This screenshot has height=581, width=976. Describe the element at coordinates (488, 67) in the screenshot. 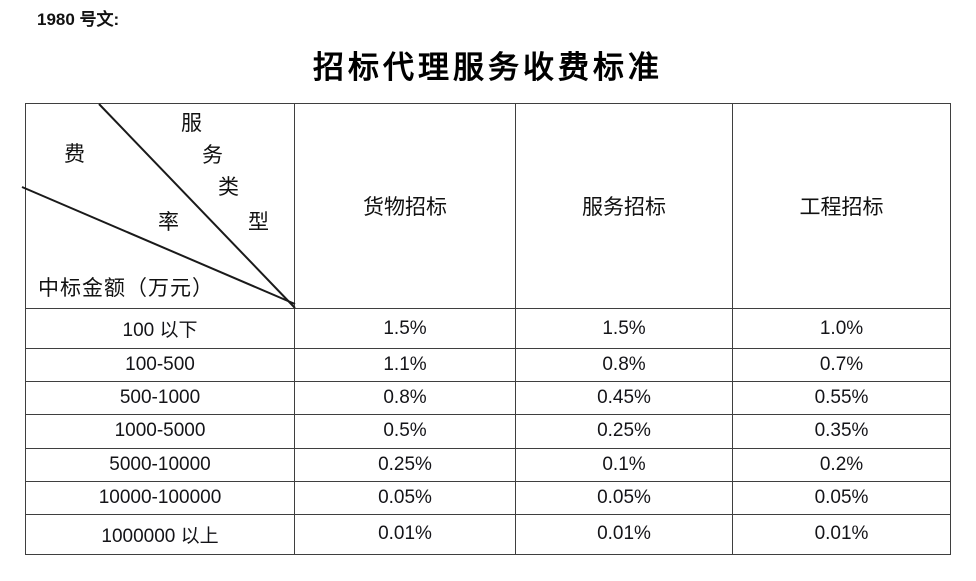

I see `page-title: 招标代理服务收费标准` at that location.